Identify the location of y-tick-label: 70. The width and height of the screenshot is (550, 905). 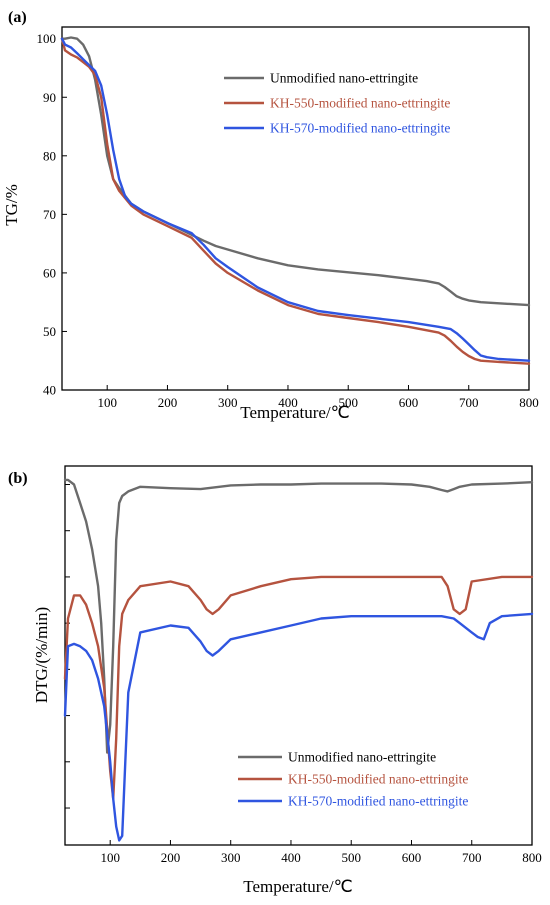
(49, 214).